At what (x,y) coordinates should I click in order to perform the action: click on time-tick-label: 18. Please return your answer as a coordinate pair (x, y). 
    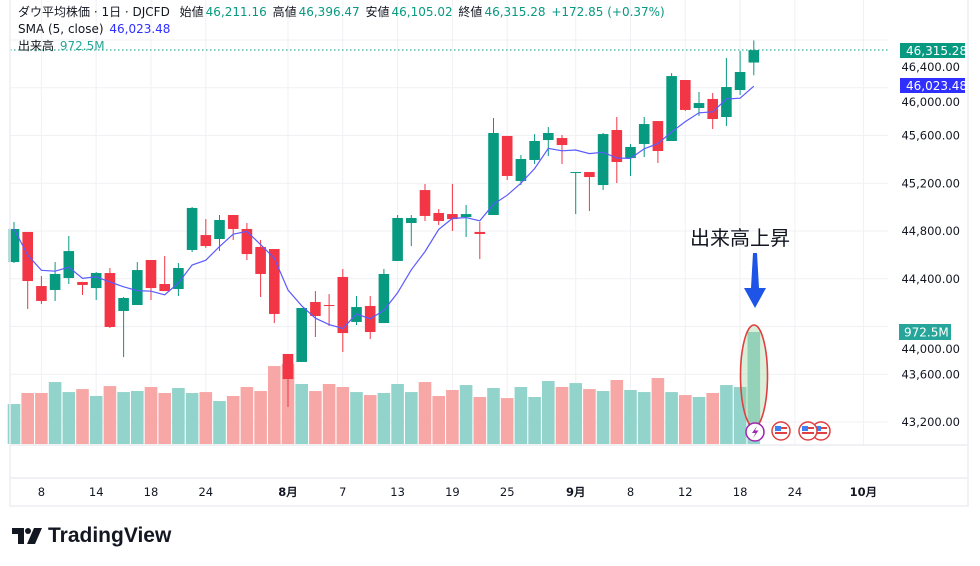
    Looking at the image, I should click on (151, 492).